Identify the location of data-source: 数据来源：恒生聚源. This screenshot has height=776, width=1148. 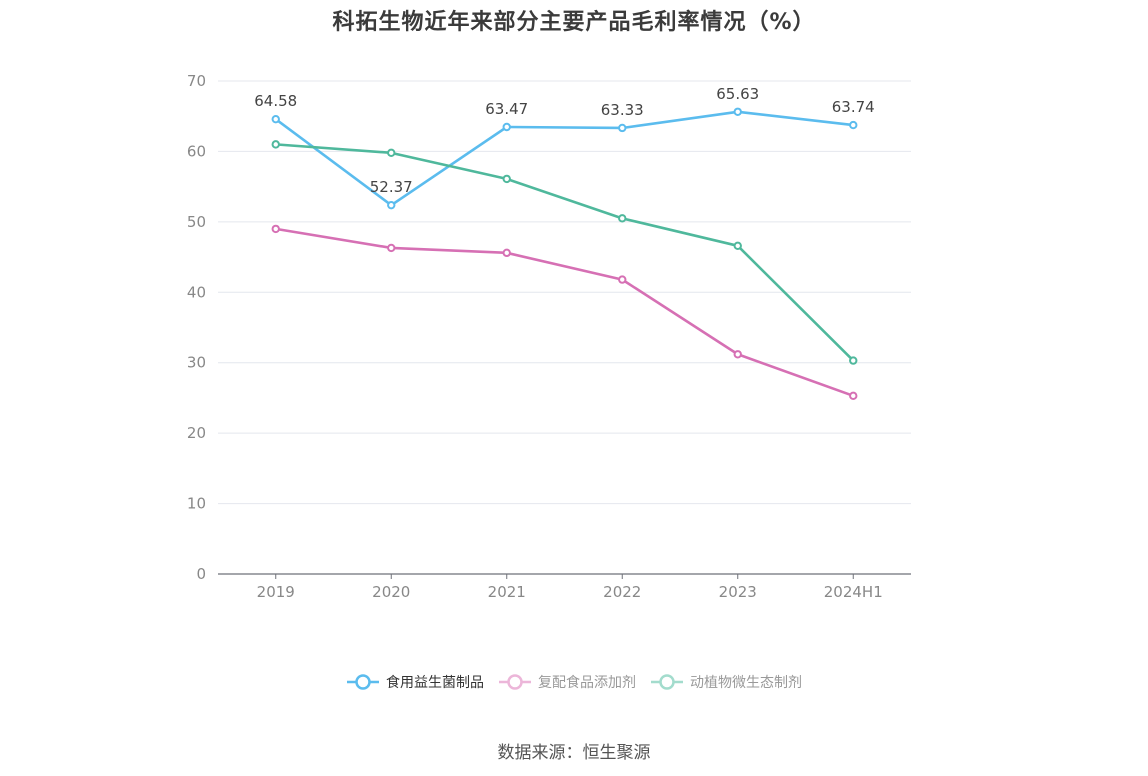
(574, 753).